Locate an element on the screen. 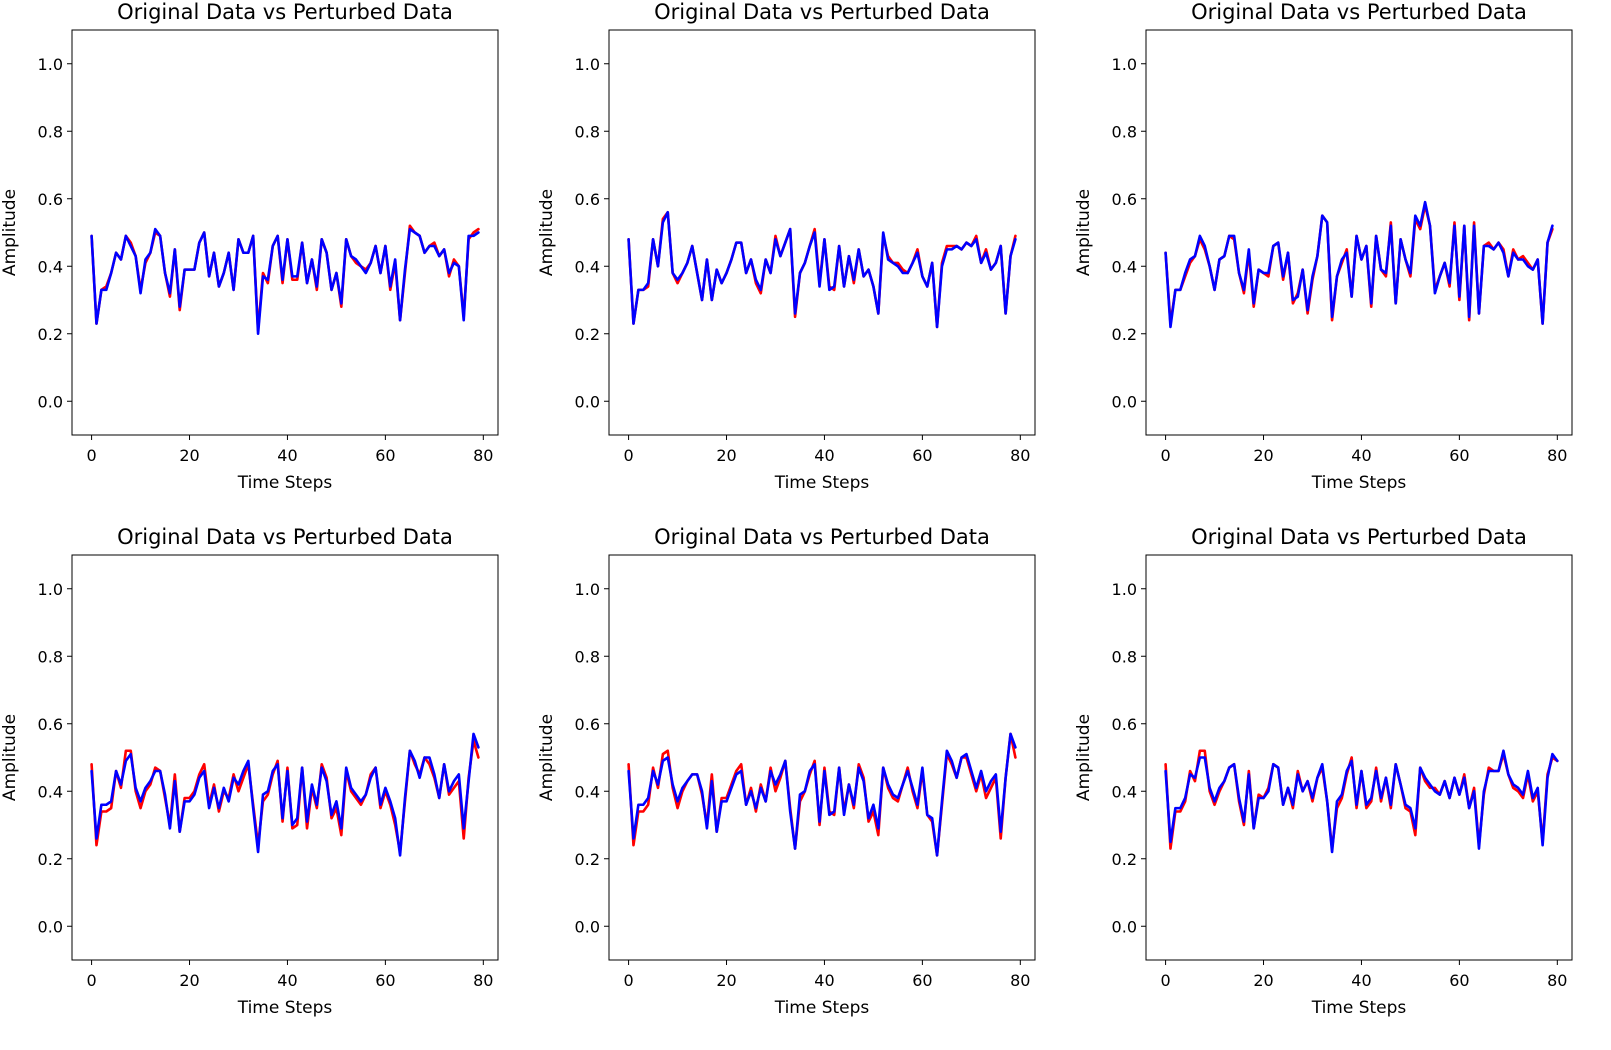 Image resolution: width=1611 pixels, height=1050 pixels. series-line-red is located at coordinates (1361, 799).